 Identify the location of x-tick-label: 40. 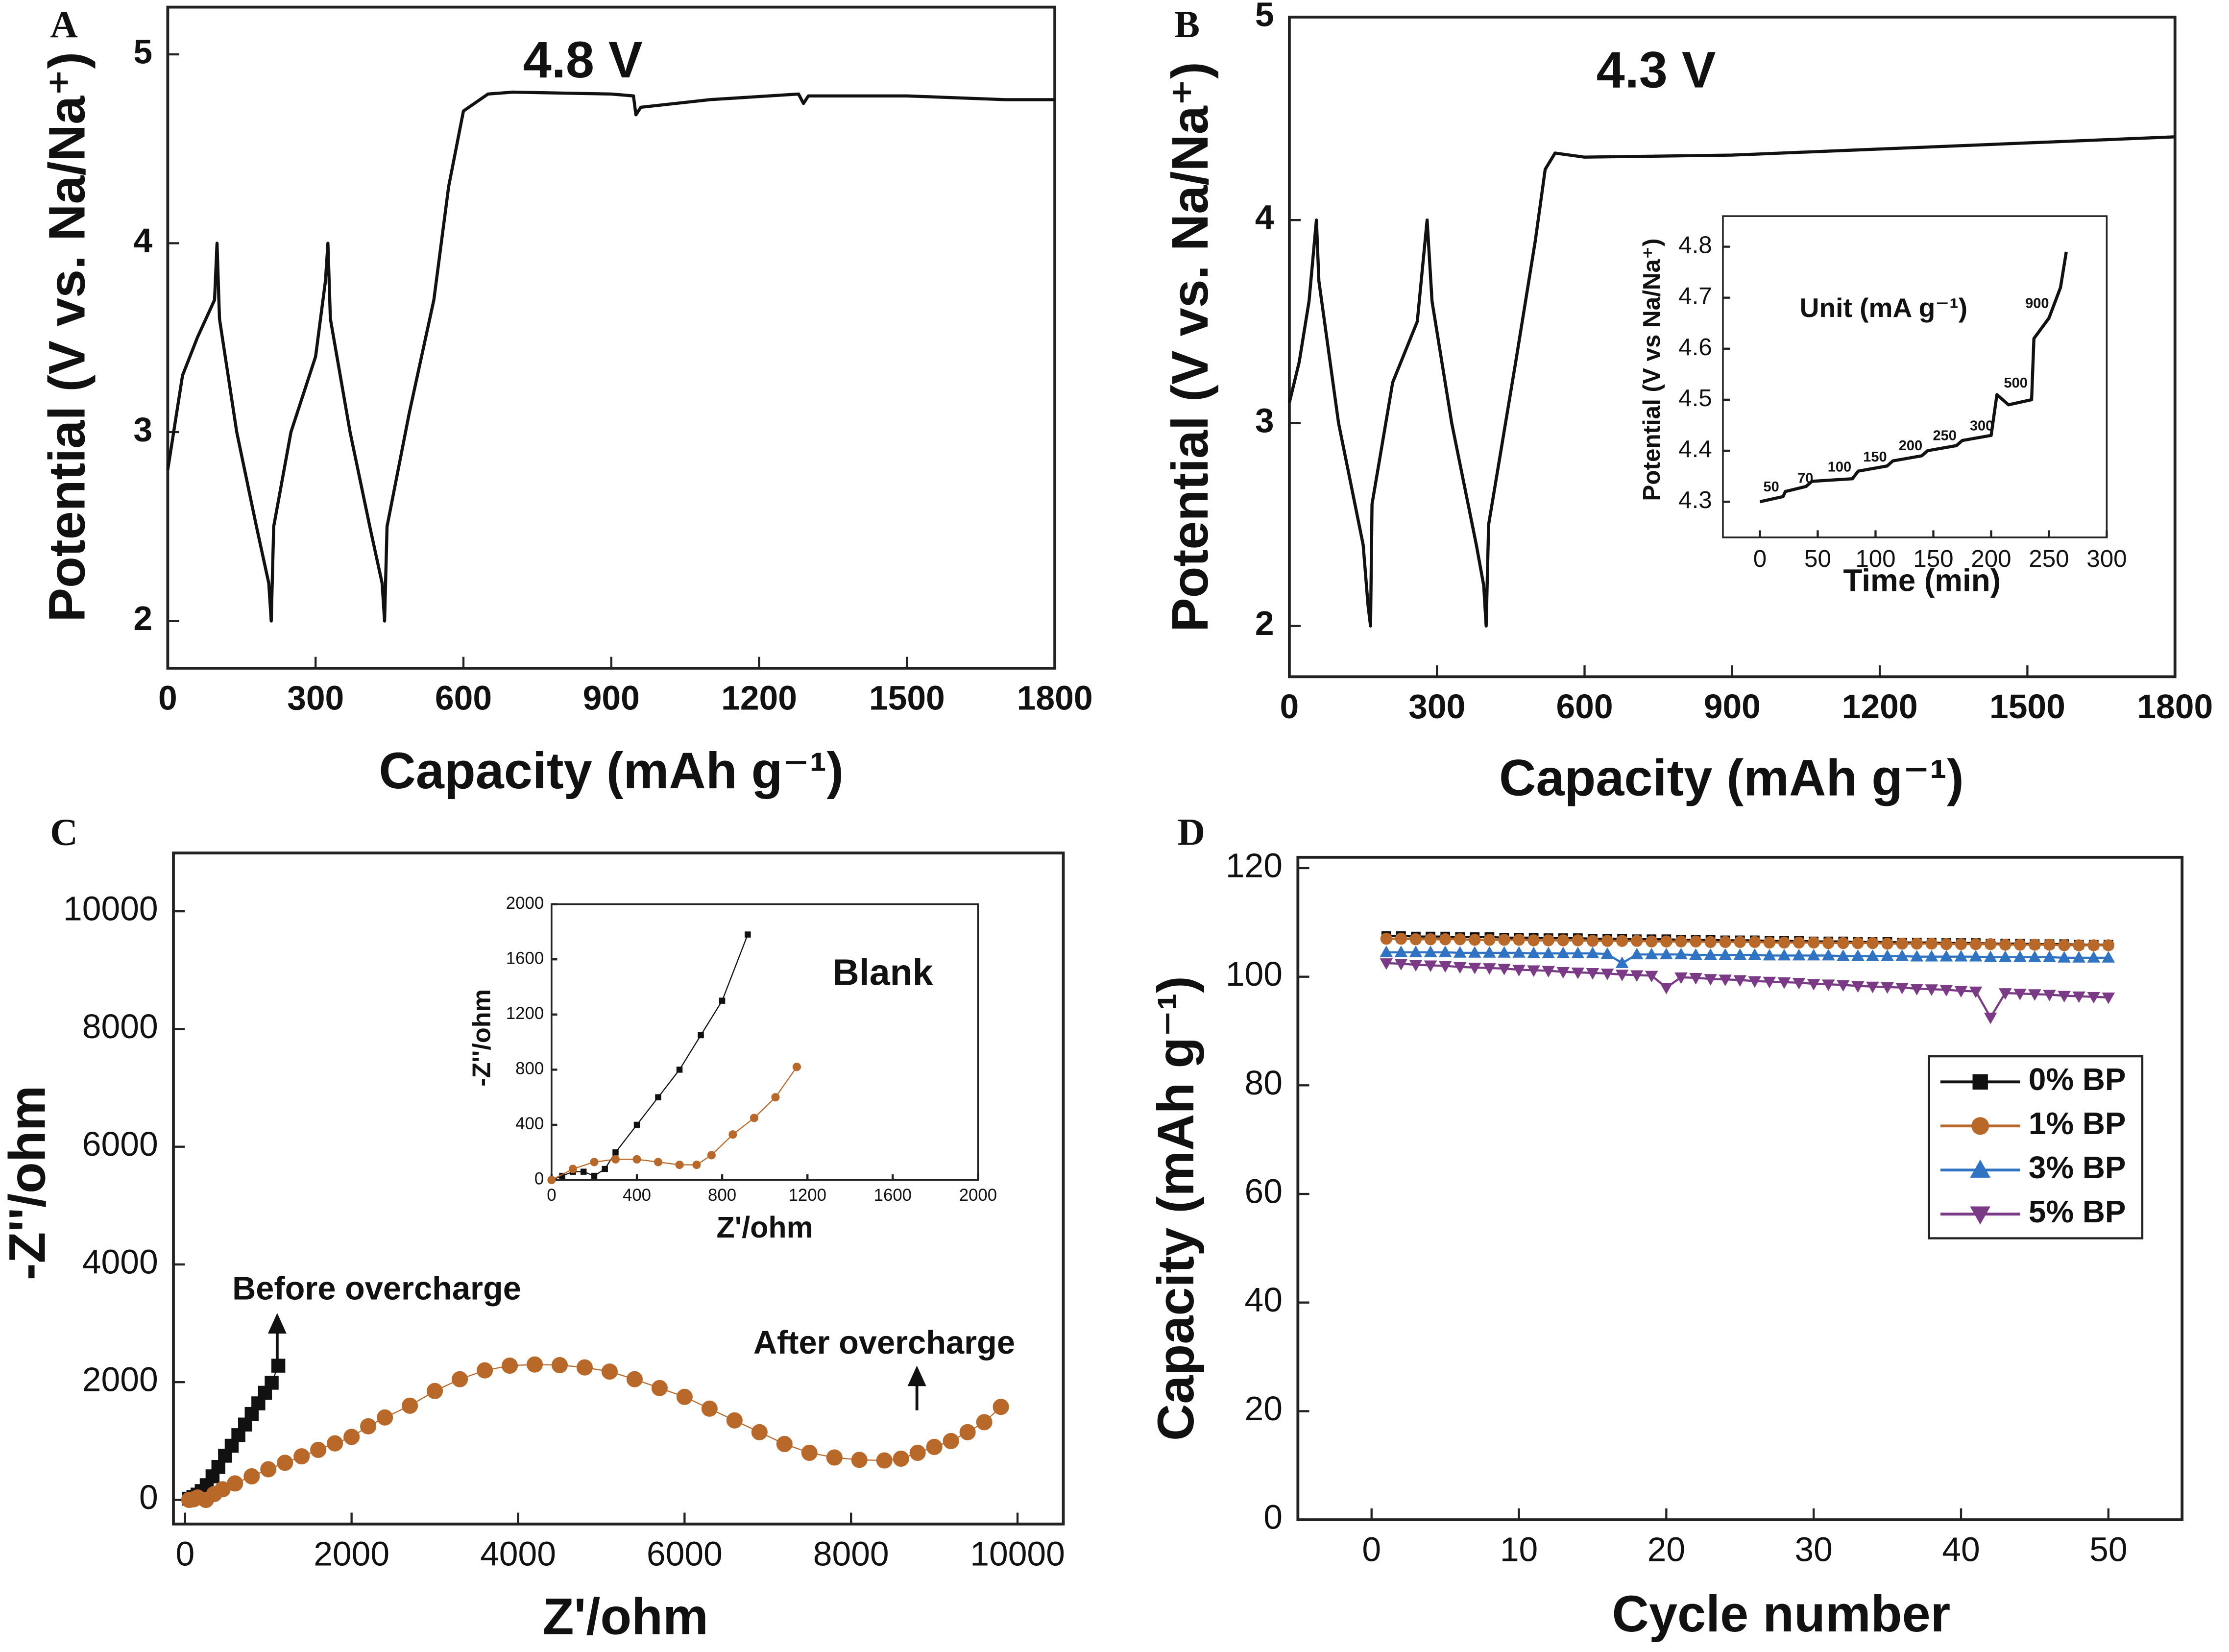
(1961, 1550).